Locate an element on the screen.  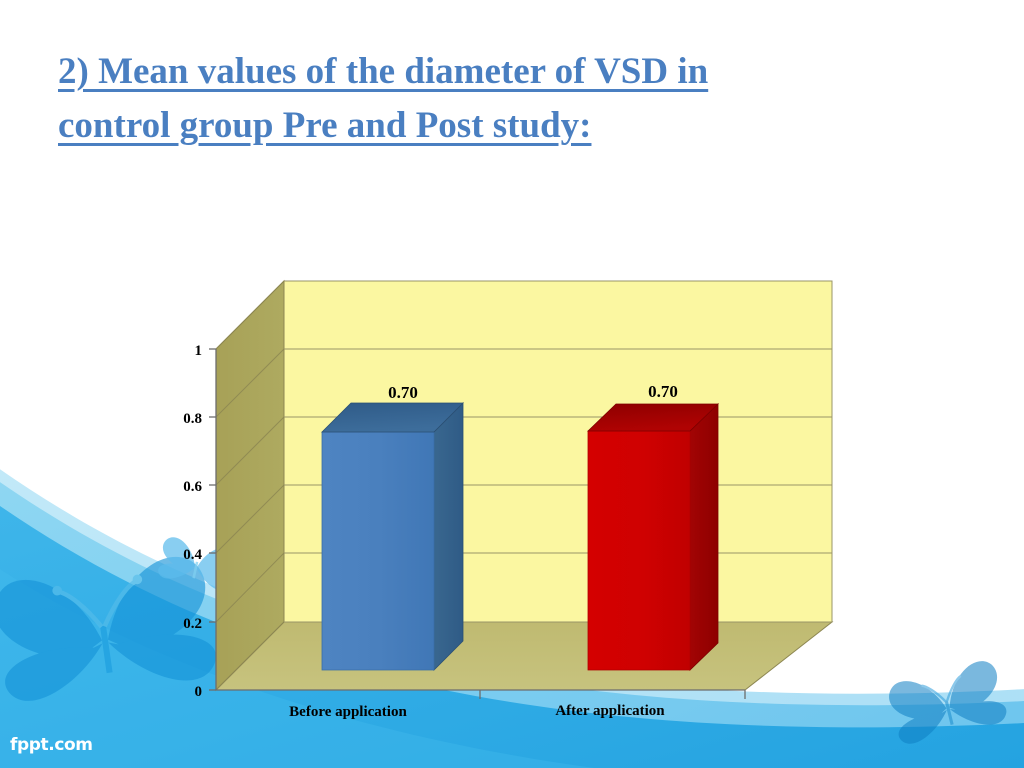
bar-after-side-face is located at coordinates (704, 537).